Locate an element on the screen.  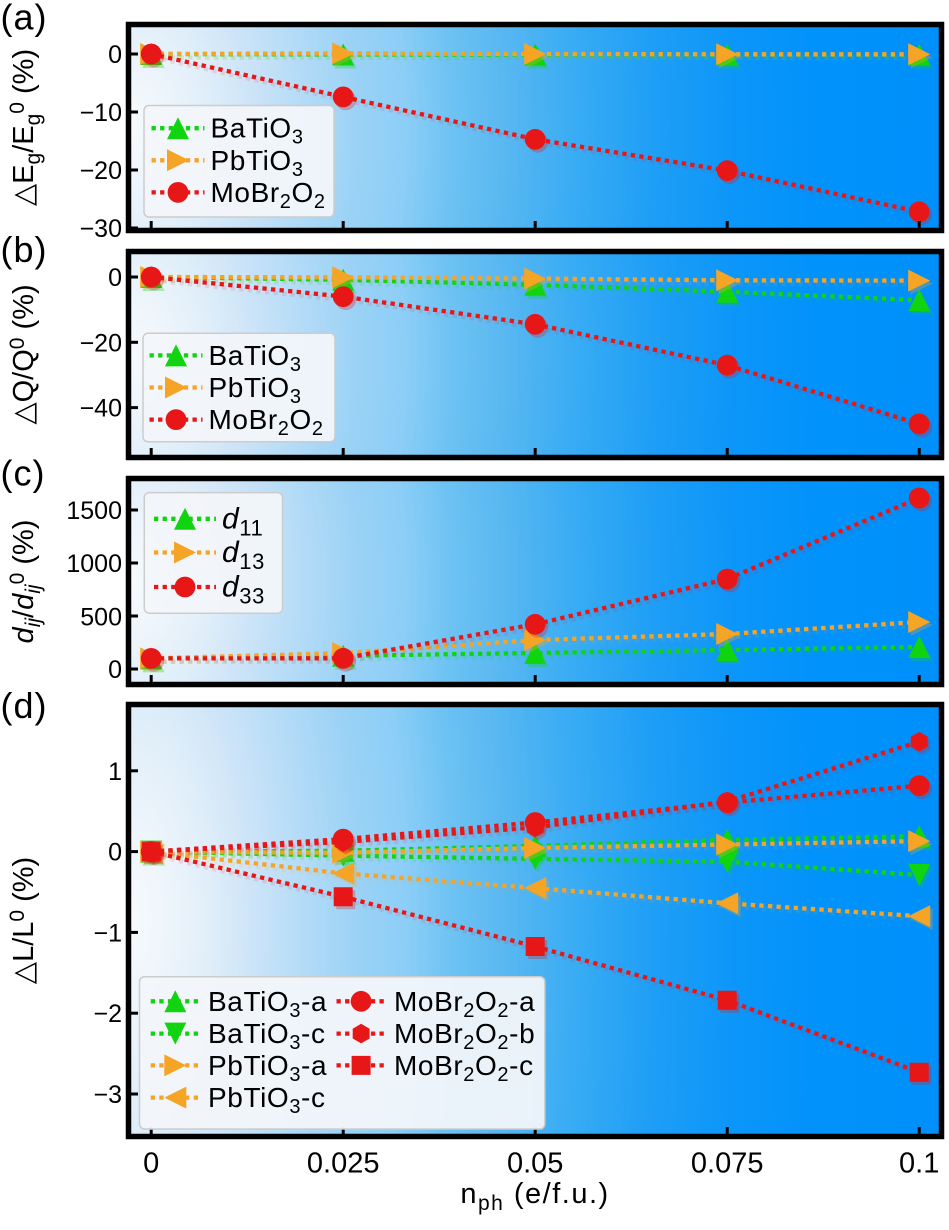
svg-text: −30 is located at coordinates (101, 229).